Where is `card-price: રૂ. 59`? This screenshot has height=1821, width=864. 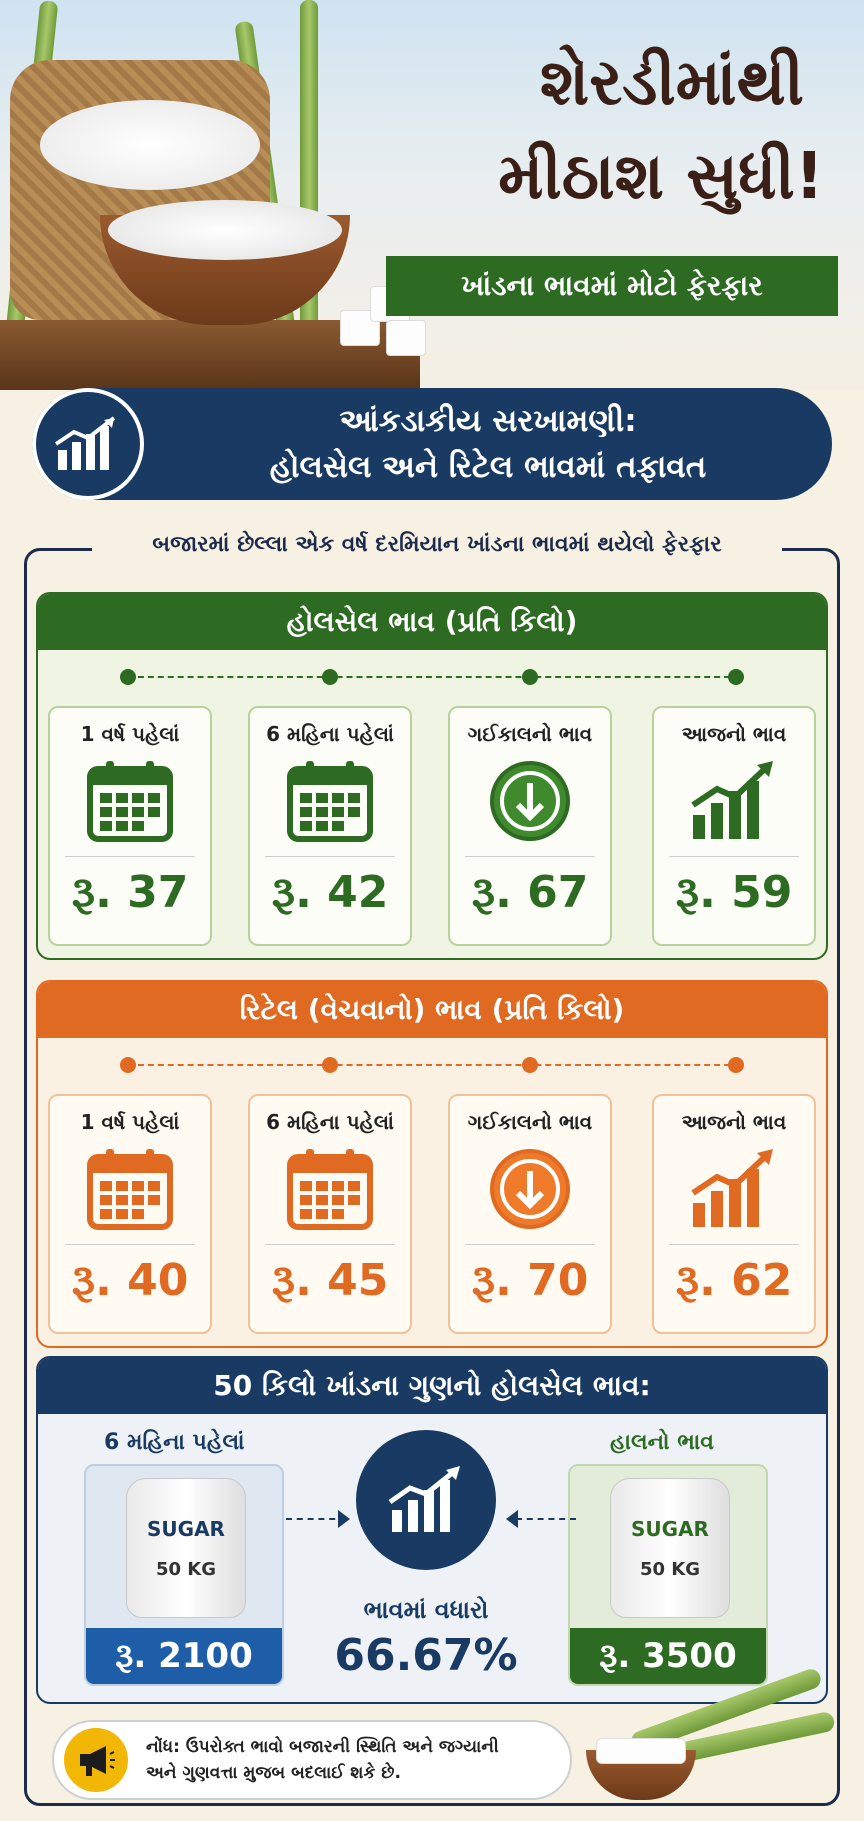
card-price: રૂ. 59 is located at coordinates (734, 892).